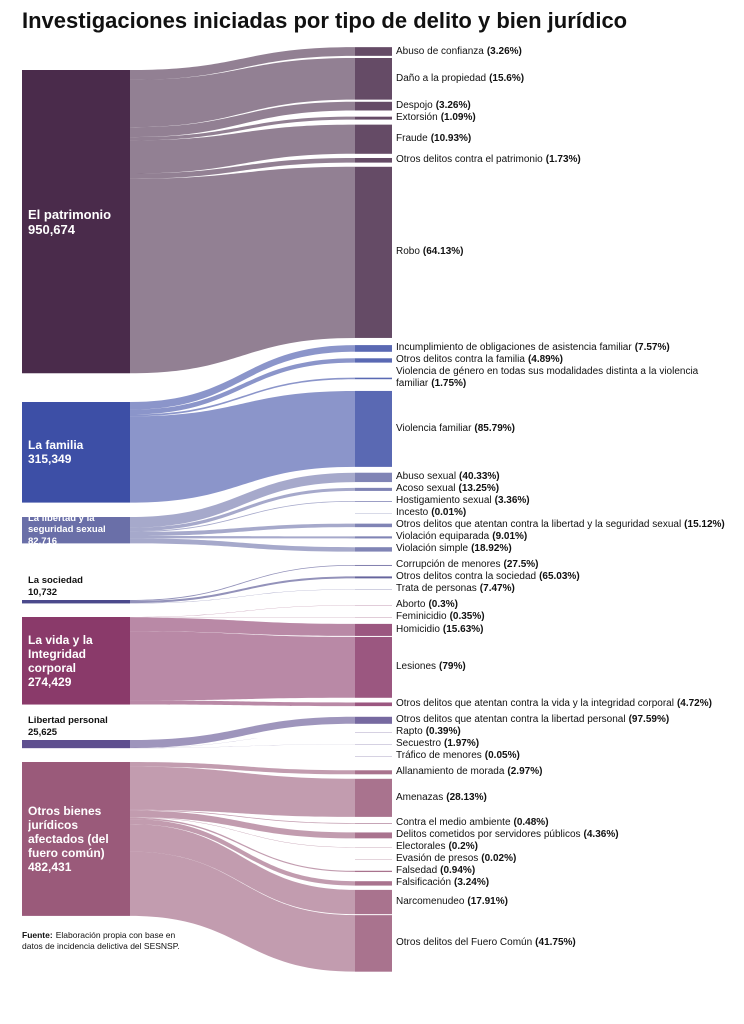 Image resolution: width=744 pixels, height=1024 pixels. I want to click on target-label: Incesto (0.01%), so click(431, 513).